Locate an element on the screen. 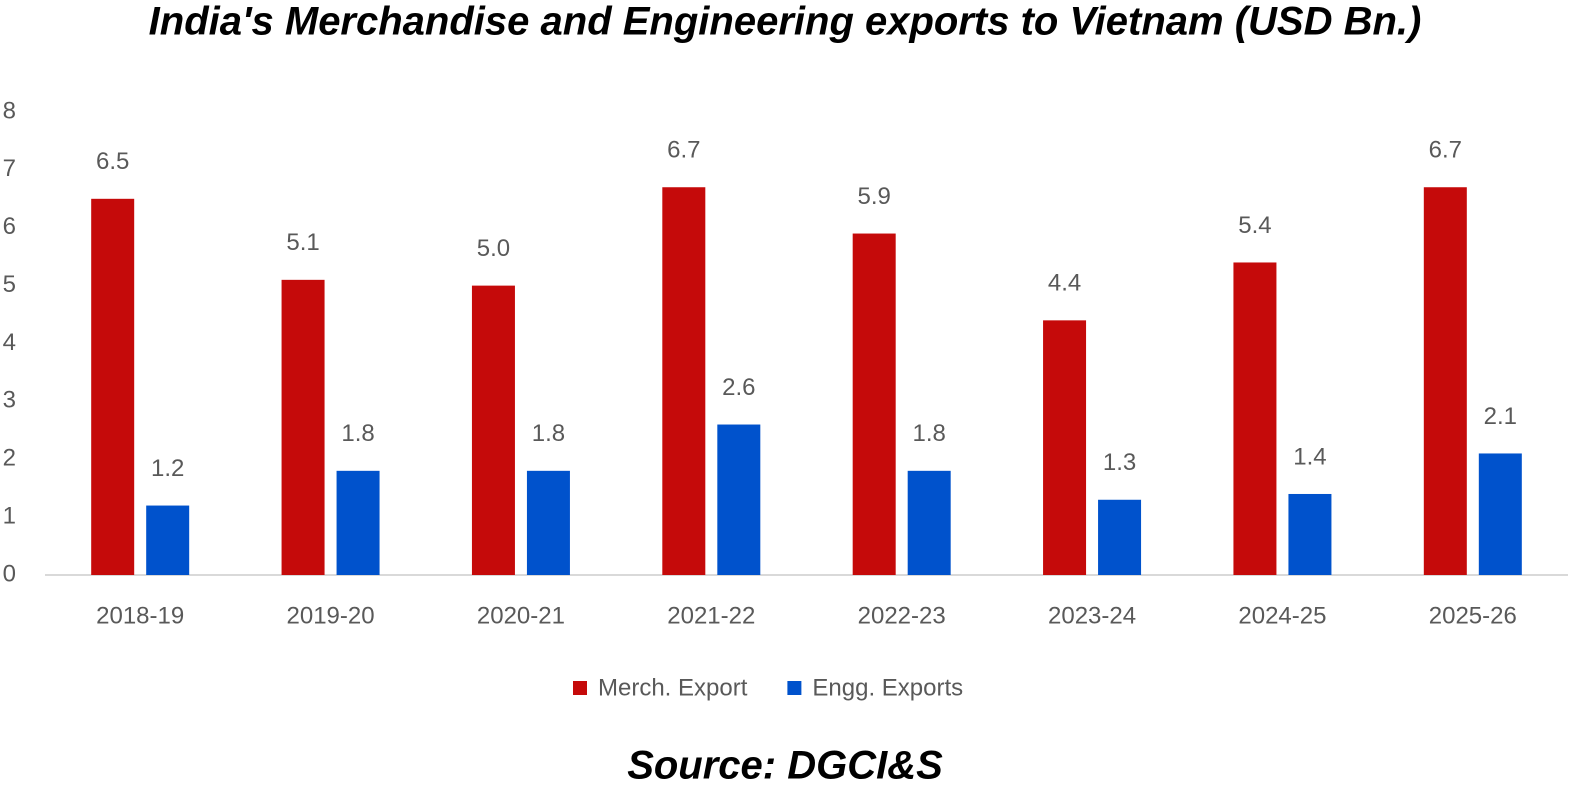 This screenshot has width=1594, height=798. data-label: 1.4 is located at coordinates (1309, 456).